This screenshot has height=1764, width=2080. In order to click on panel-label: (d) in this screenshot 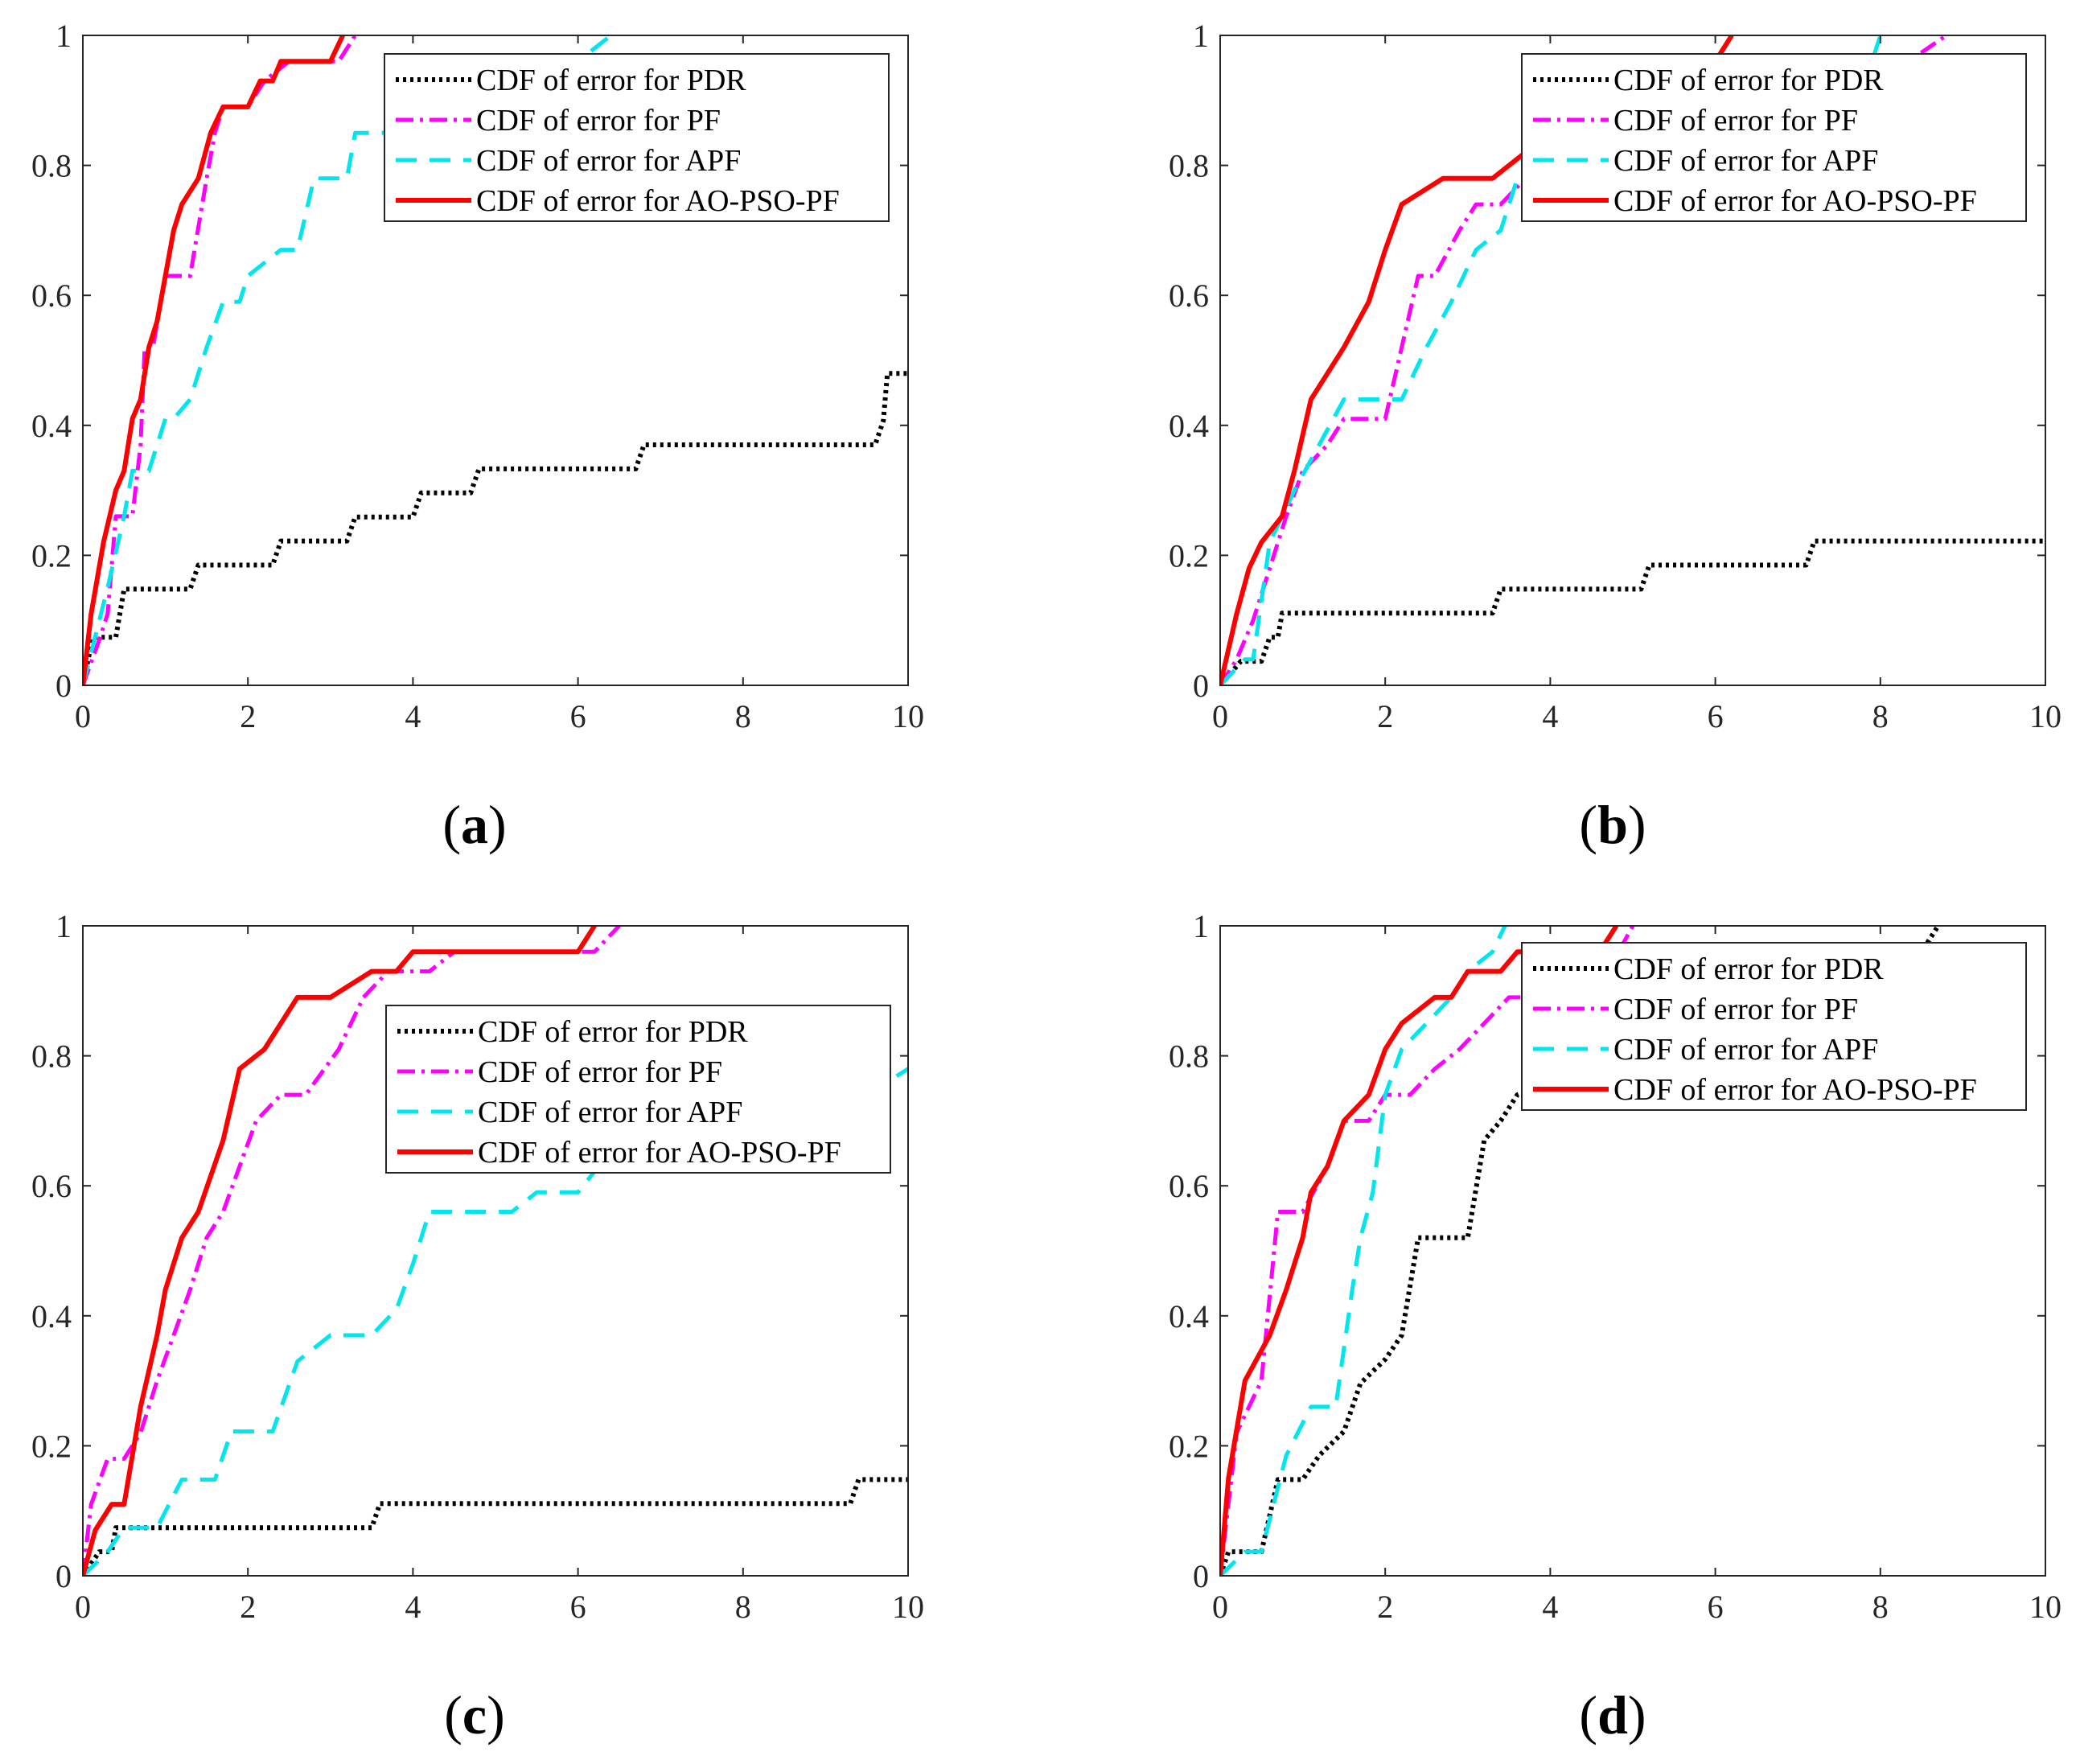, I will do `click(1613, 1715)`.